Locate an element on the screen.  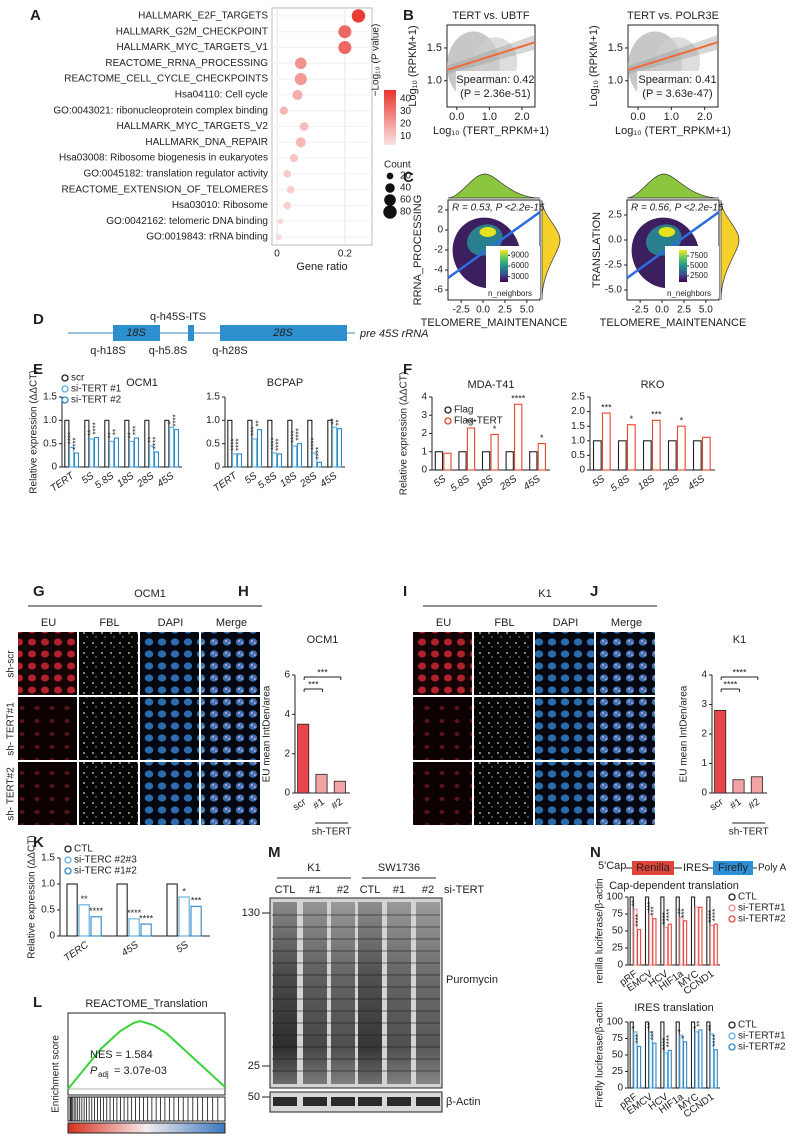
colorbar-tick-label: 7500 is located at coordinates (699, 255).